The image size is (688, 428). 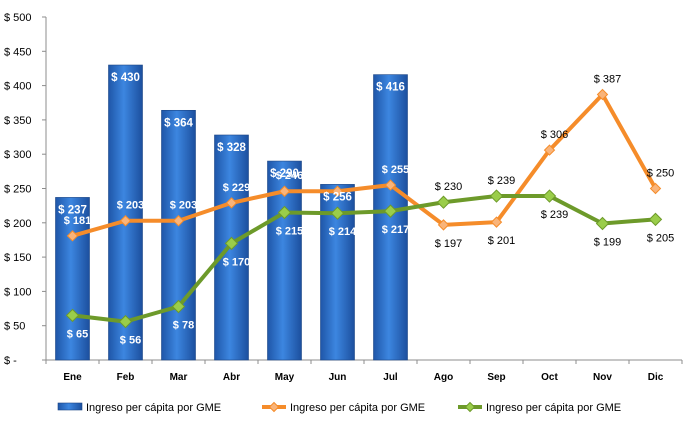 I want to click on line-data-label: $ 56, so click(x=130, y=341).